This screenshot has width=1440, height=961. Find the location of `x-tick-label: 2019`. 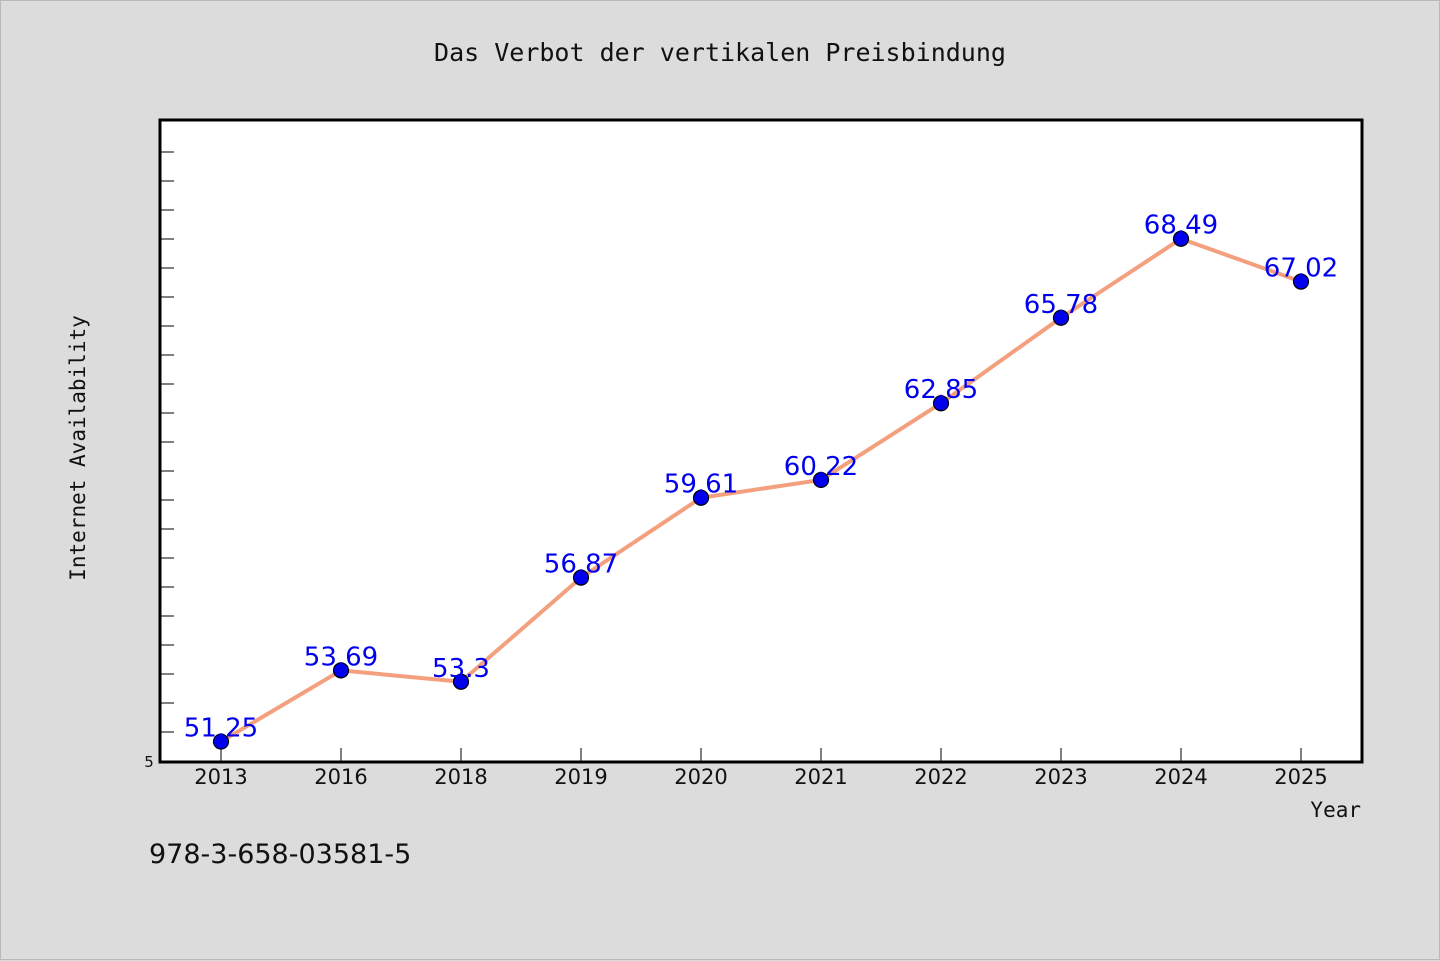

x-tick-label: 2019 is located at coordinates (580, 777).